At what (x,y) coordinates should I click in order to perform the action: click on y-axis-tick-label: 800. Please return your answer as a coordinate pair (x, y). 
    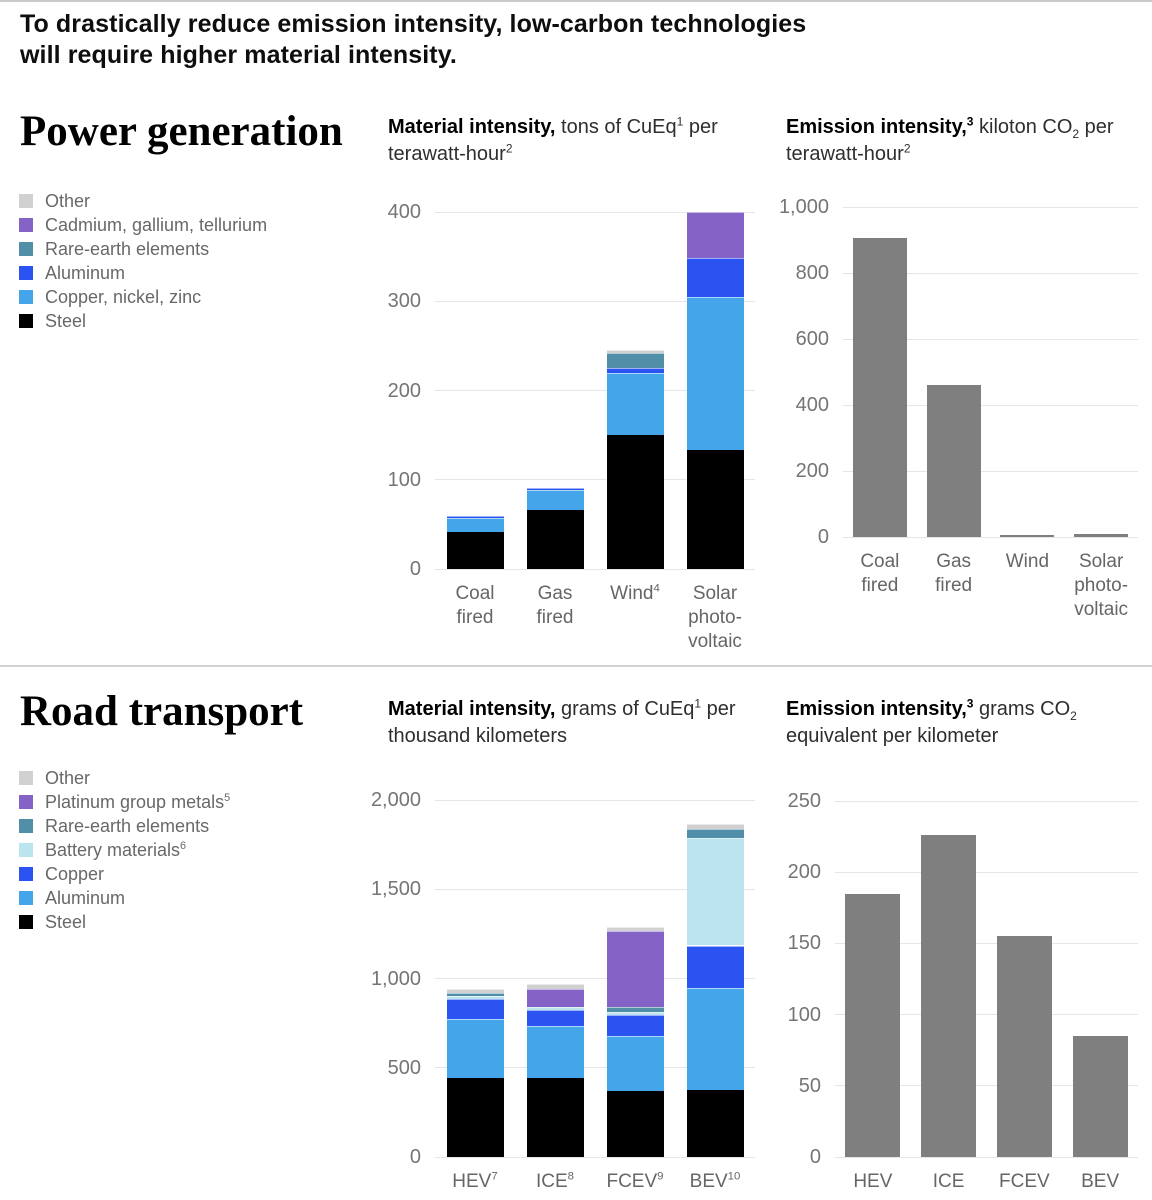
    Looking at the image, I should click on (812, 273).